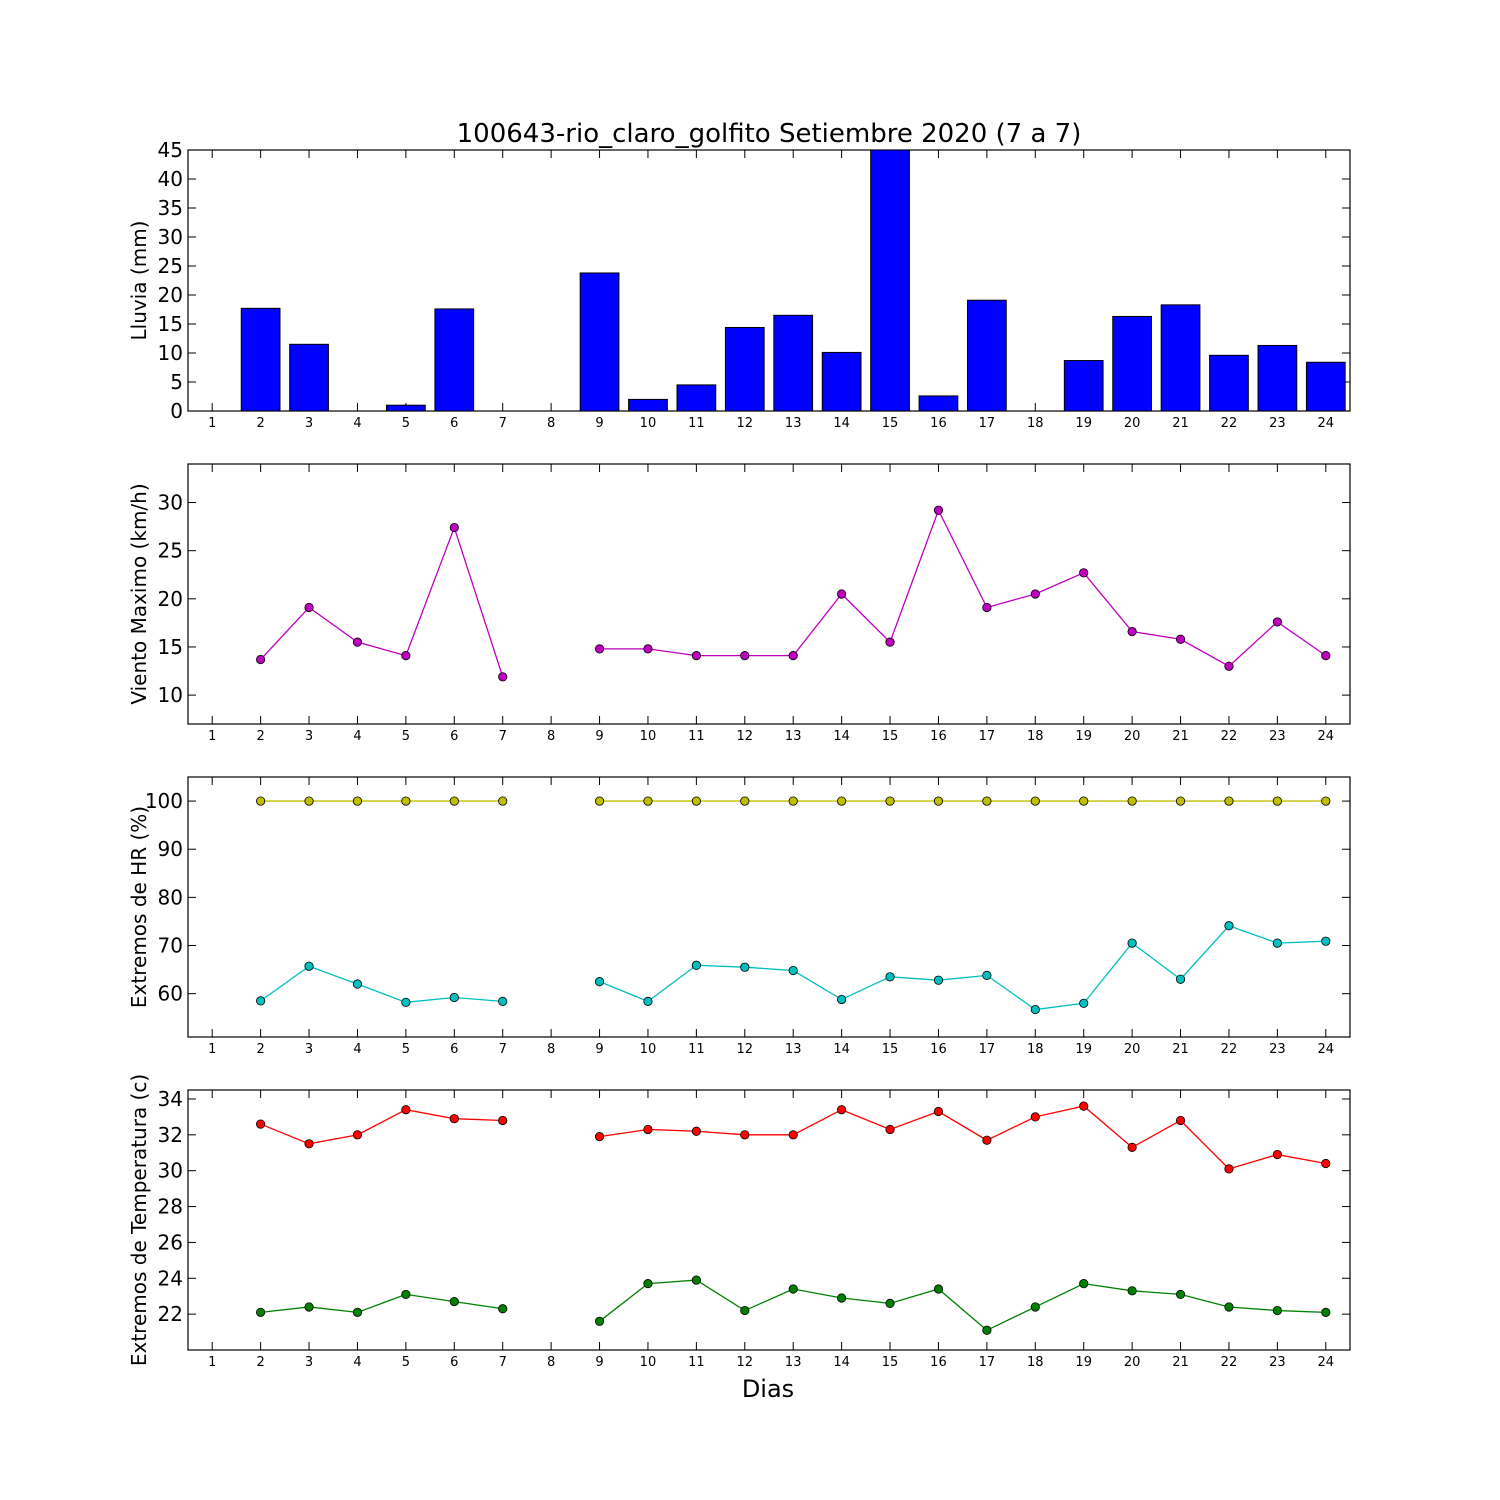  What do you see at coordinates (139, 281) in the screenshot?
I see `y-axis-label: Lluvia (mm)` at bounding box center [139, 281].